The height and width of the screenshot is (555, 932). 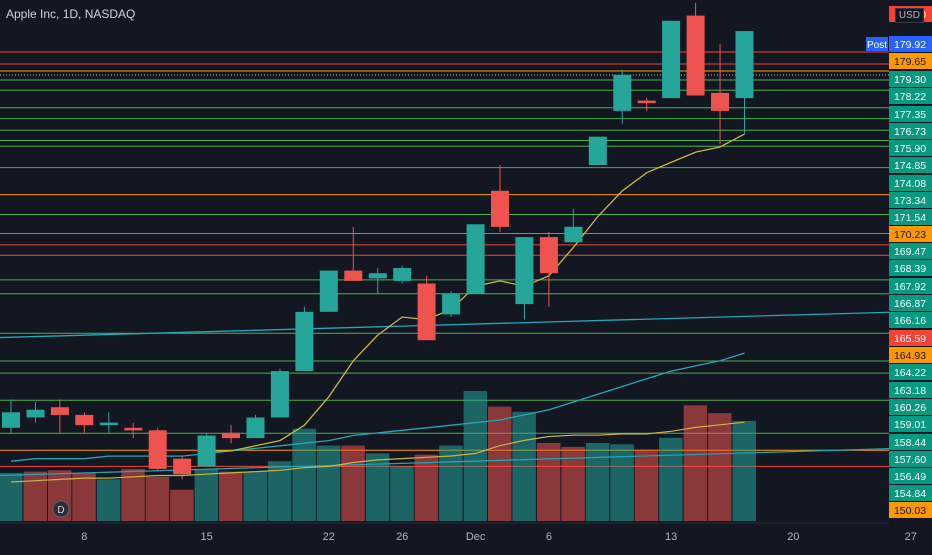 I want to click on price-label: 174.85, so click(x=910, y=166).